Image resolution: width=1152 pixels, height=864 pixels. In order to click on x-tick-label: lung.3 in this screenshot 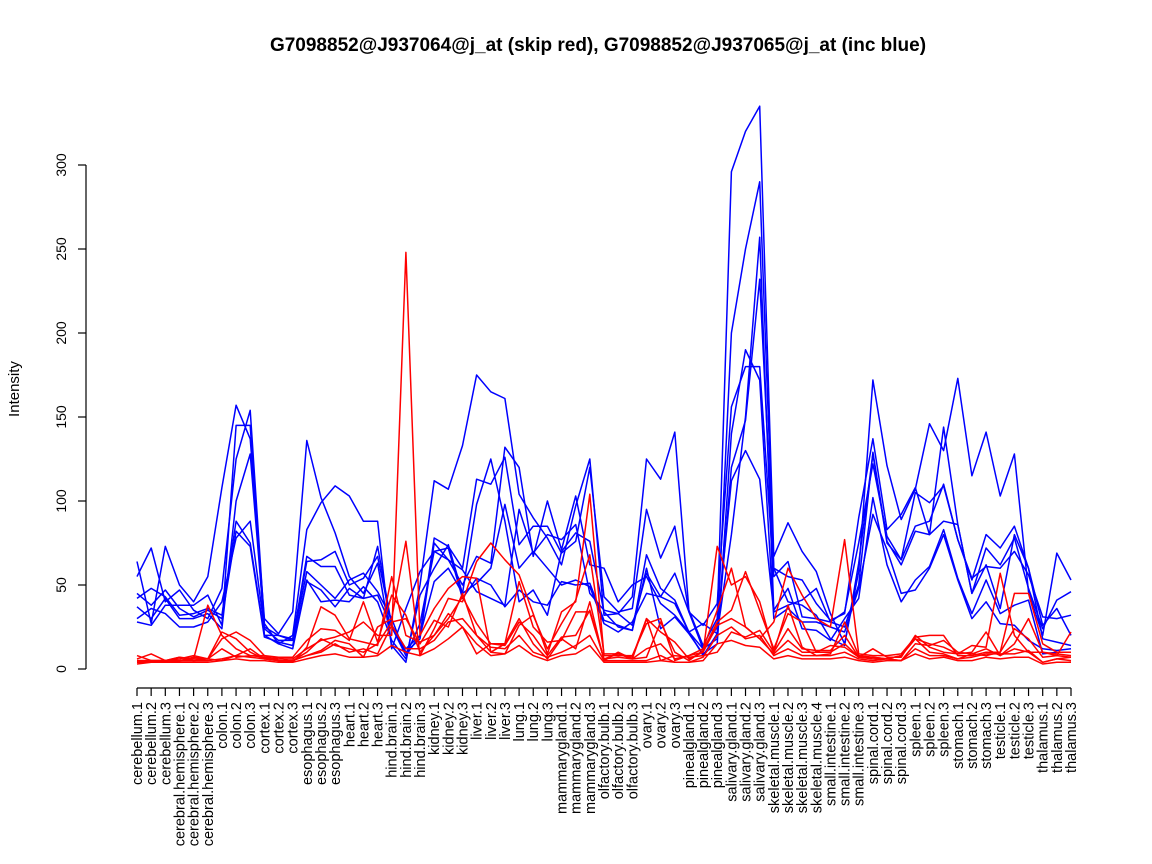, I will do `click(548, 722)`.